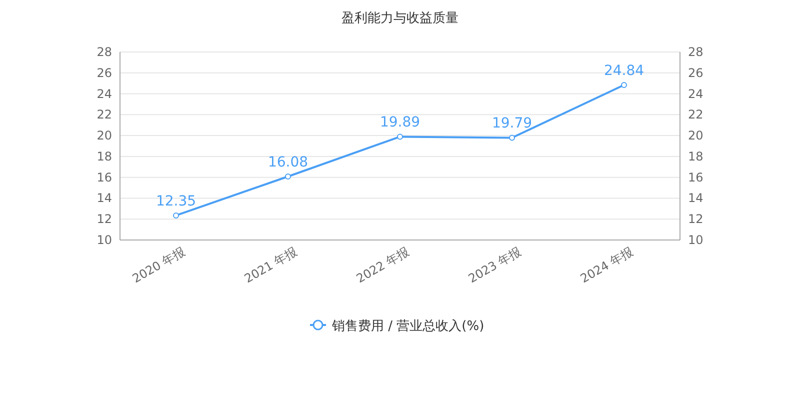 This screenshot has height=400, width=800. I want to click on y2-tick-label: 28, so click(696, 52).